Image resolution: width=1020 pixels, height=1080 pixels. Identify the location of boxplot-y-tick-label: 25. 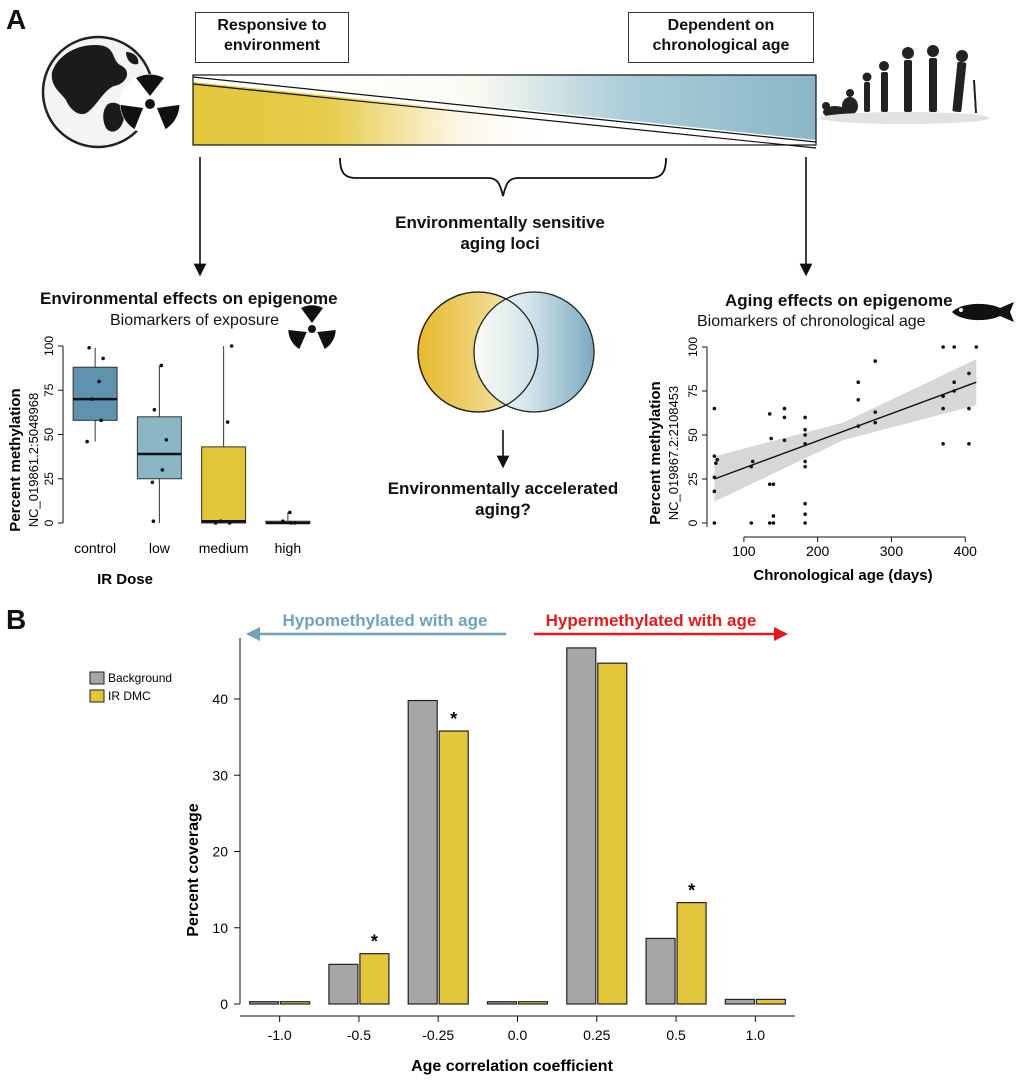
(49, 479).